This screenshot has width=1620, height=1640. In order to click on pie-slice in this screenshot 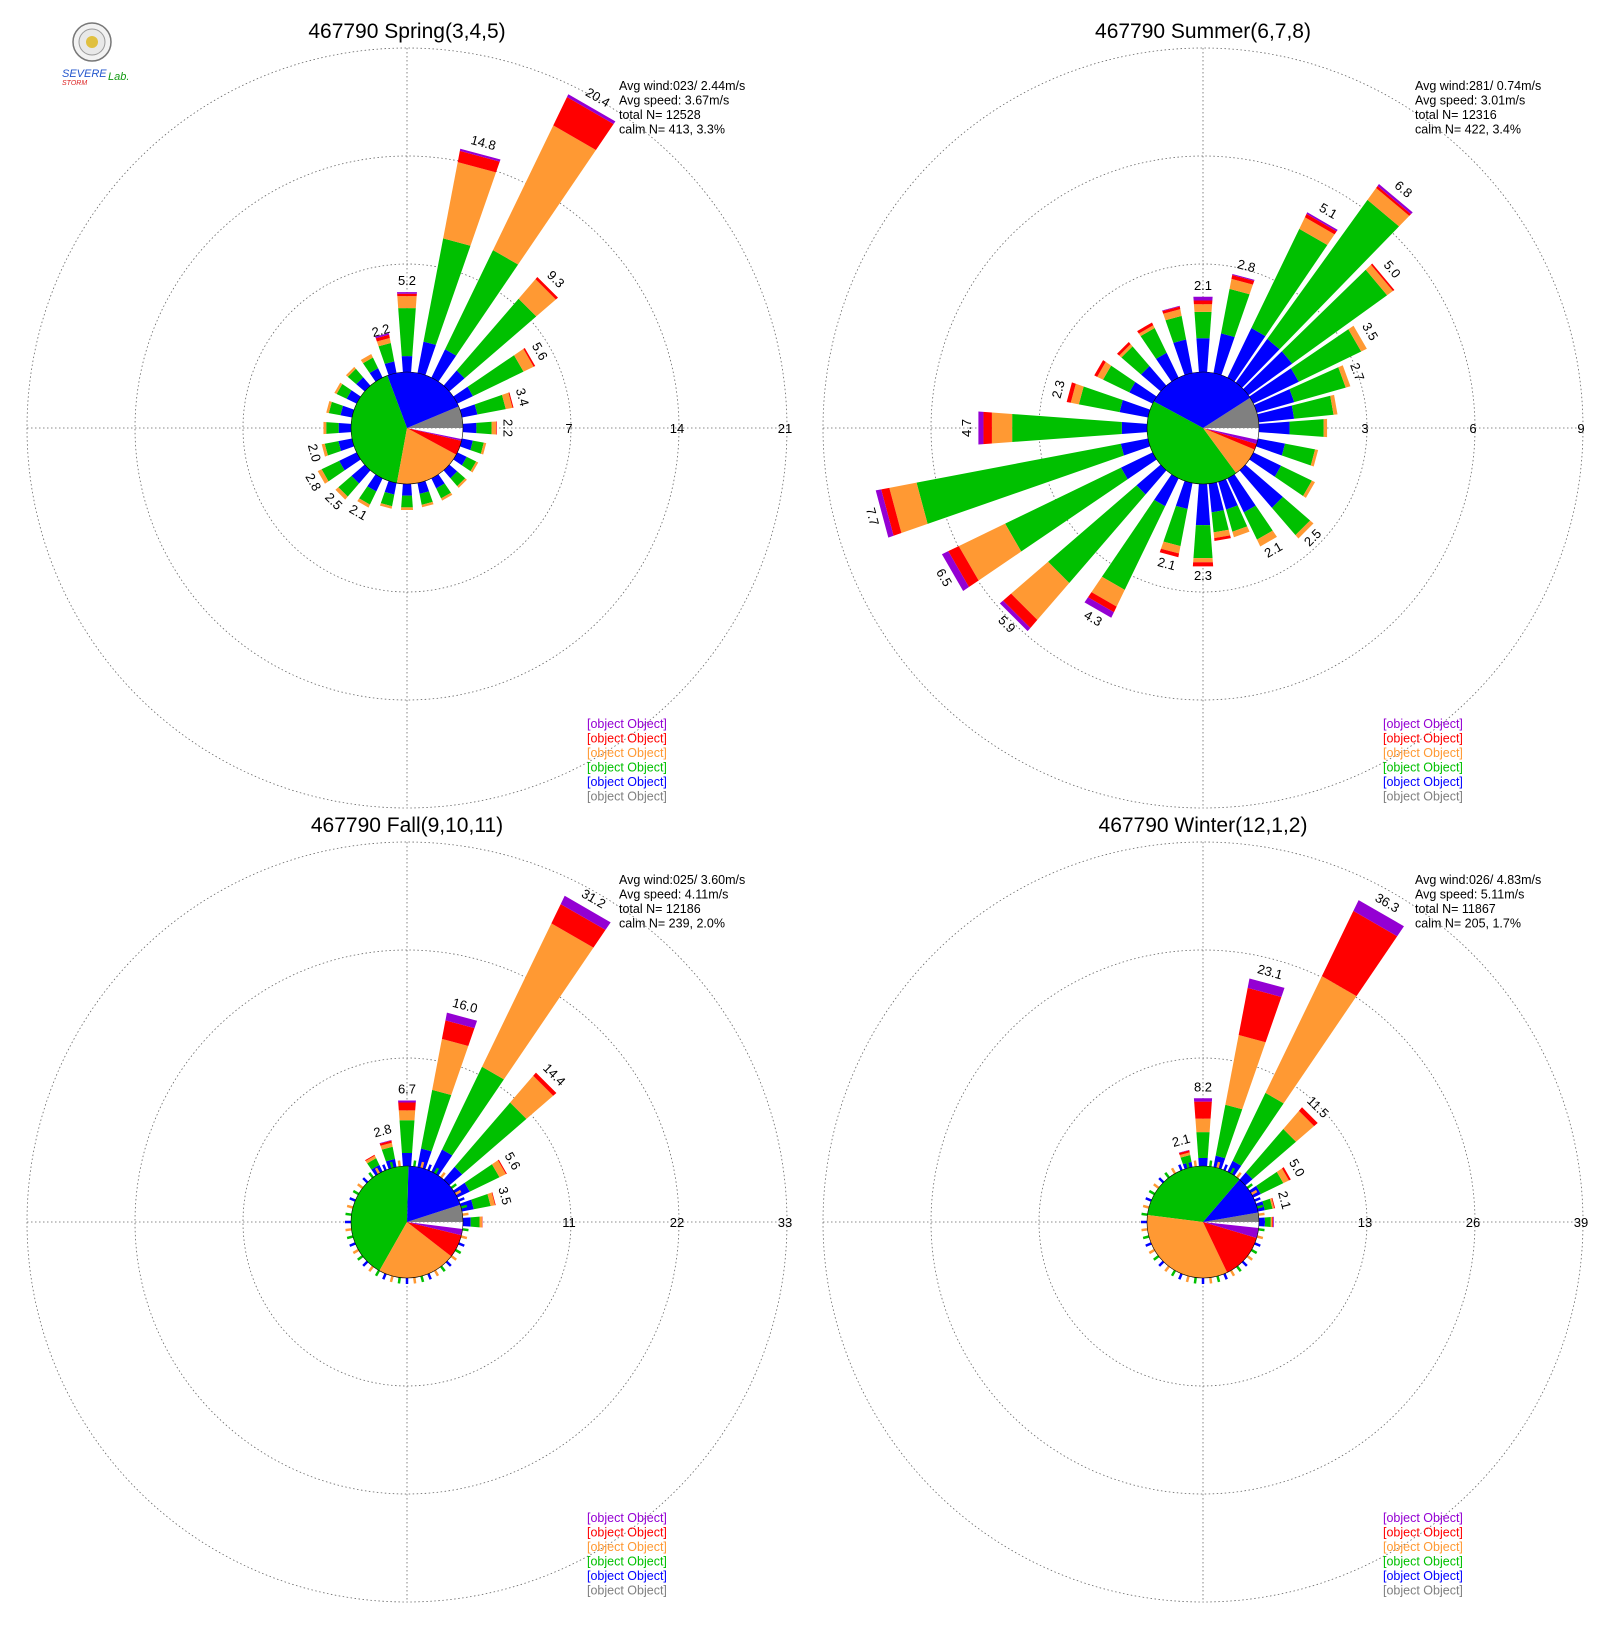, I will do `click(1187, 1246)`.